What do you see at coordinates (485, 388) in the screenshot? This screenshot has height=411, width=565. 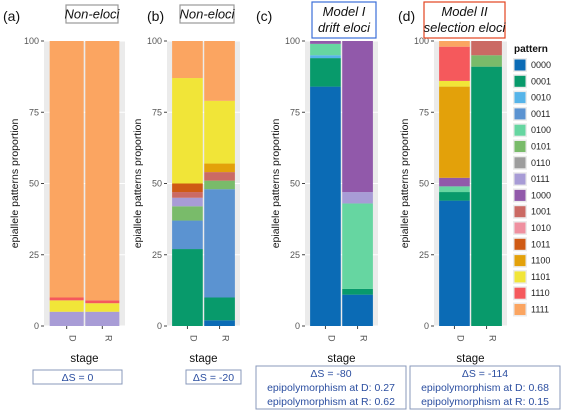 I see `info-text: epipolymorphism at D: 0.68` at bounding box center [485, 388].